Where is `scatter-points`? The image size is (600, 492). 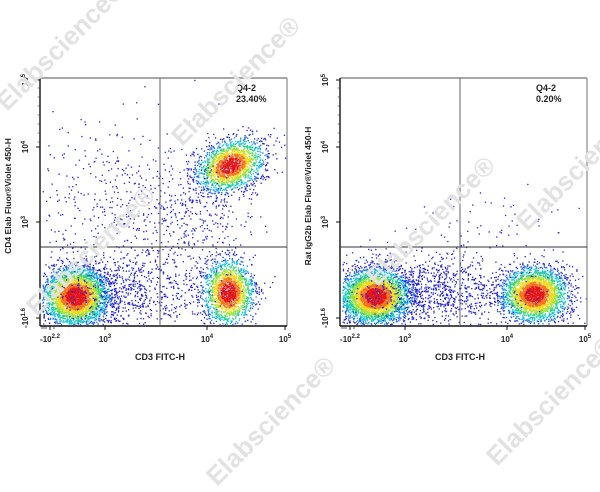
scatter-points is located at coordinates (464, 254).